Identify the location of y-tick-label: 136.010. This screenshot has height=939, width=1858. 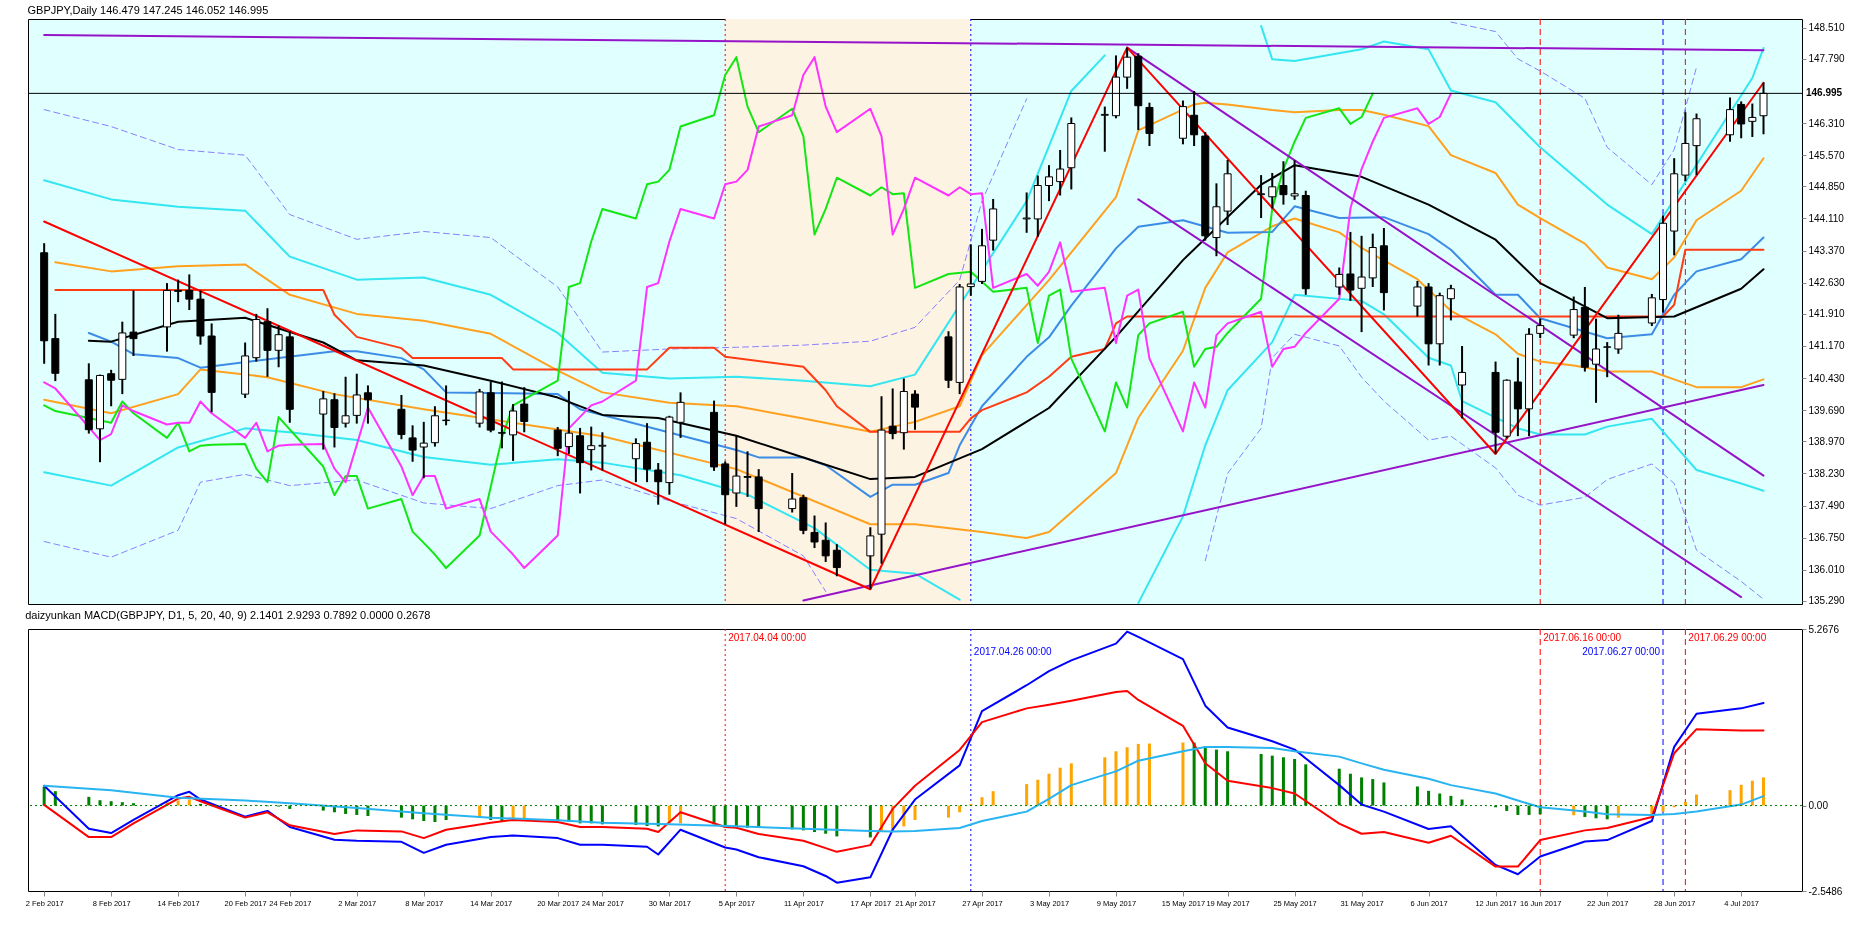
(1827, 570).